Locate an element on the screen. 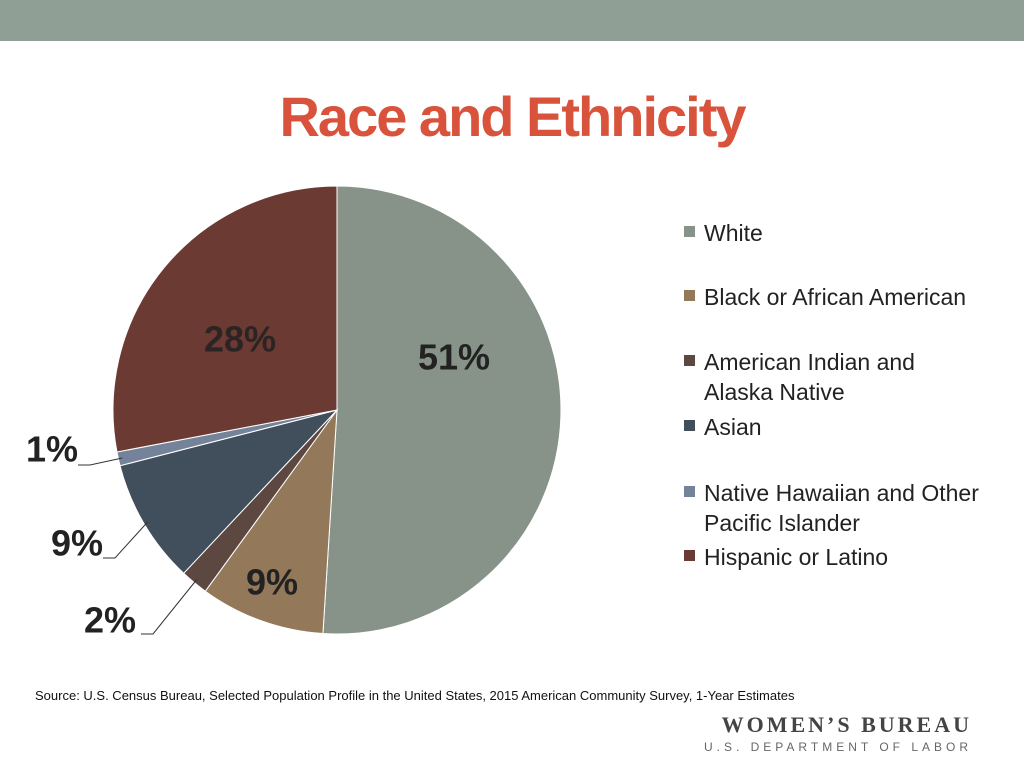 This screenshot has height=768, width=1024. brand-subtitle: U.S. DEPARTMENT OF LABOR is located at coordinates (837, 747).